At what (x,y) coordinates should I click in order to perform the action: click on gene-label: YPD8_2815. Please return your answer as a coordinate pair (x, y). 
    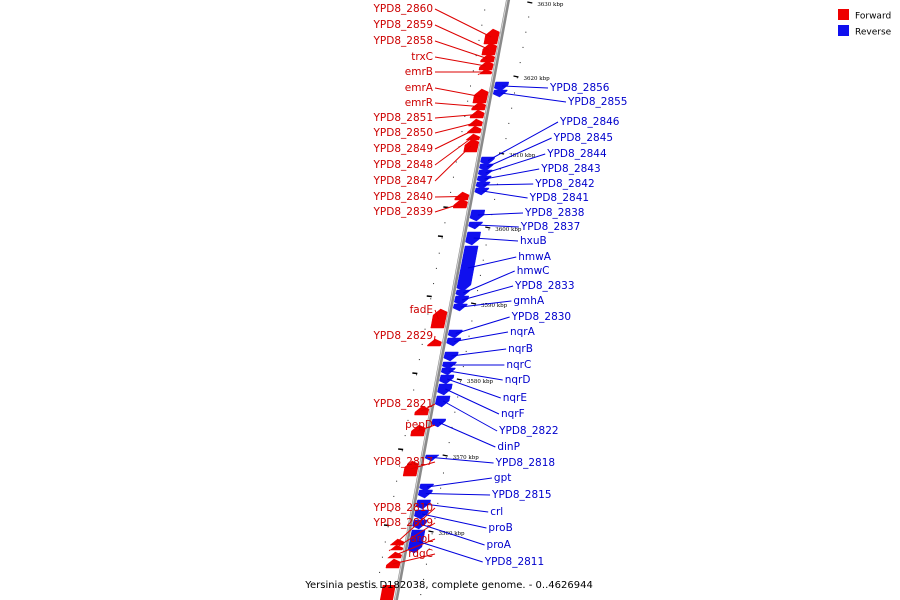
    Looking at the image, I should click on (521, 495).